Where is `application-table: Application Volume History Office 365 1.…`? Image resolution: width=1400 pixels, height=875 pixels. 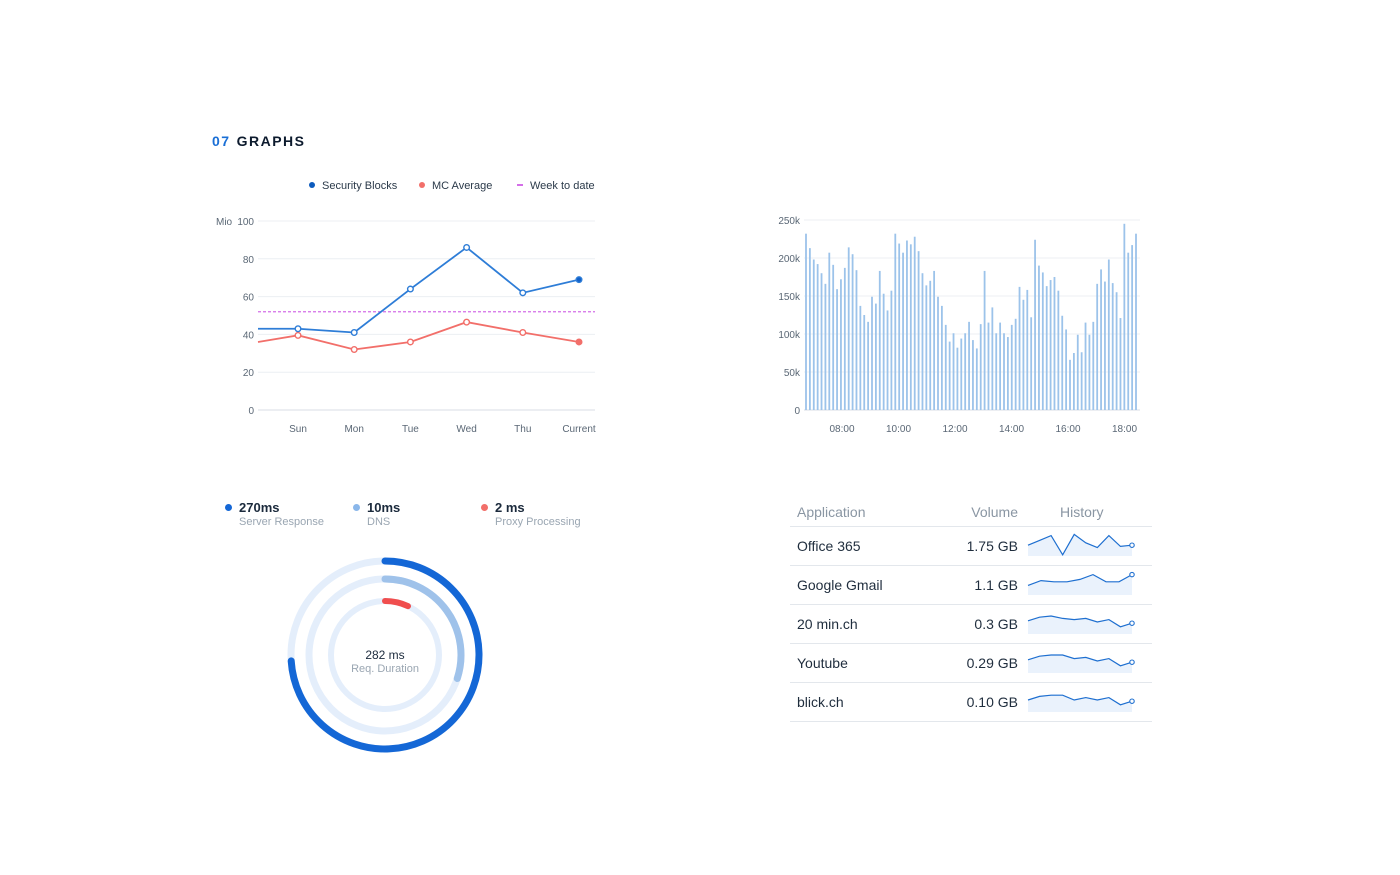 application-table: Application Volume History Office 365 1.… is located at coordinates (971, 610).